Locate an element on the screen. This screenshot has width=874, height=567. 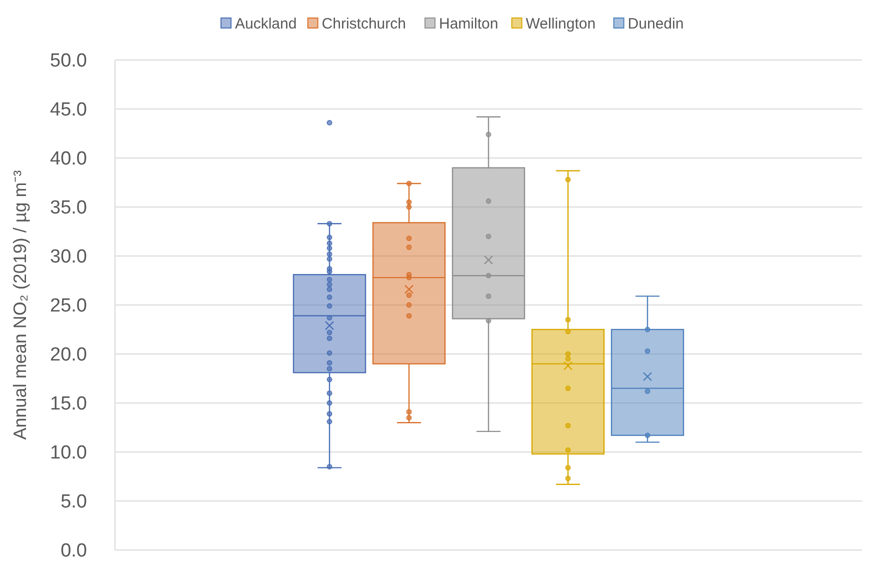
y-tick-label: 10.0 is located at coordinates (68, 453).